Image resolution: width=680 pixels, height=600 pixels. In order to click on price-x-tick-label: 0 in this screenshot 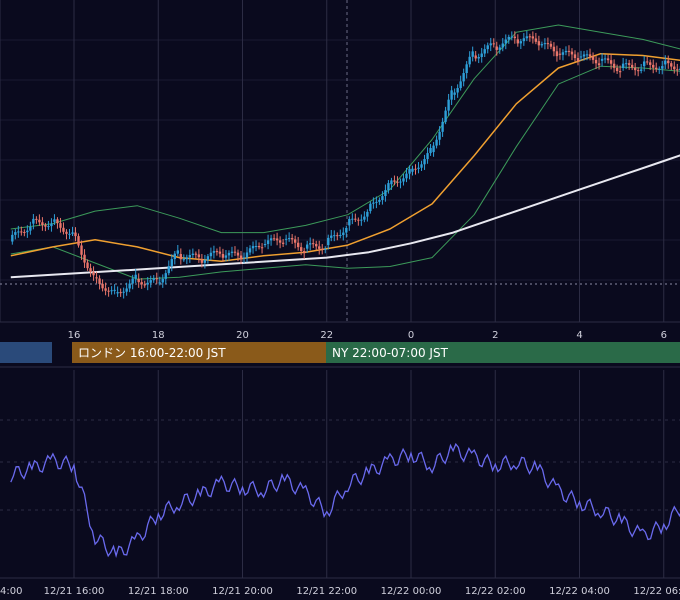, I will do `click(411, 335)`.